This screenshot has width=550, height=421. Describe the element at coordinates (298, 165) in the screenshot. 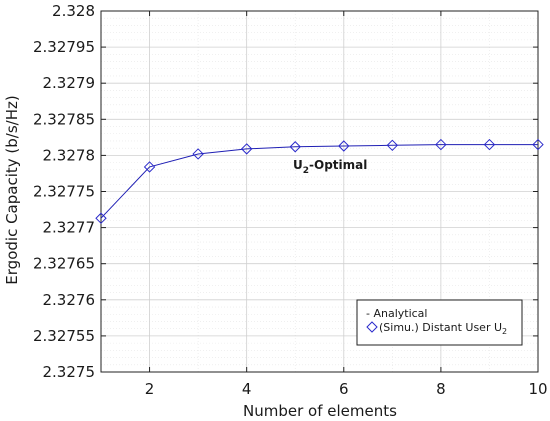

I see `annotation-main: U` at that location.